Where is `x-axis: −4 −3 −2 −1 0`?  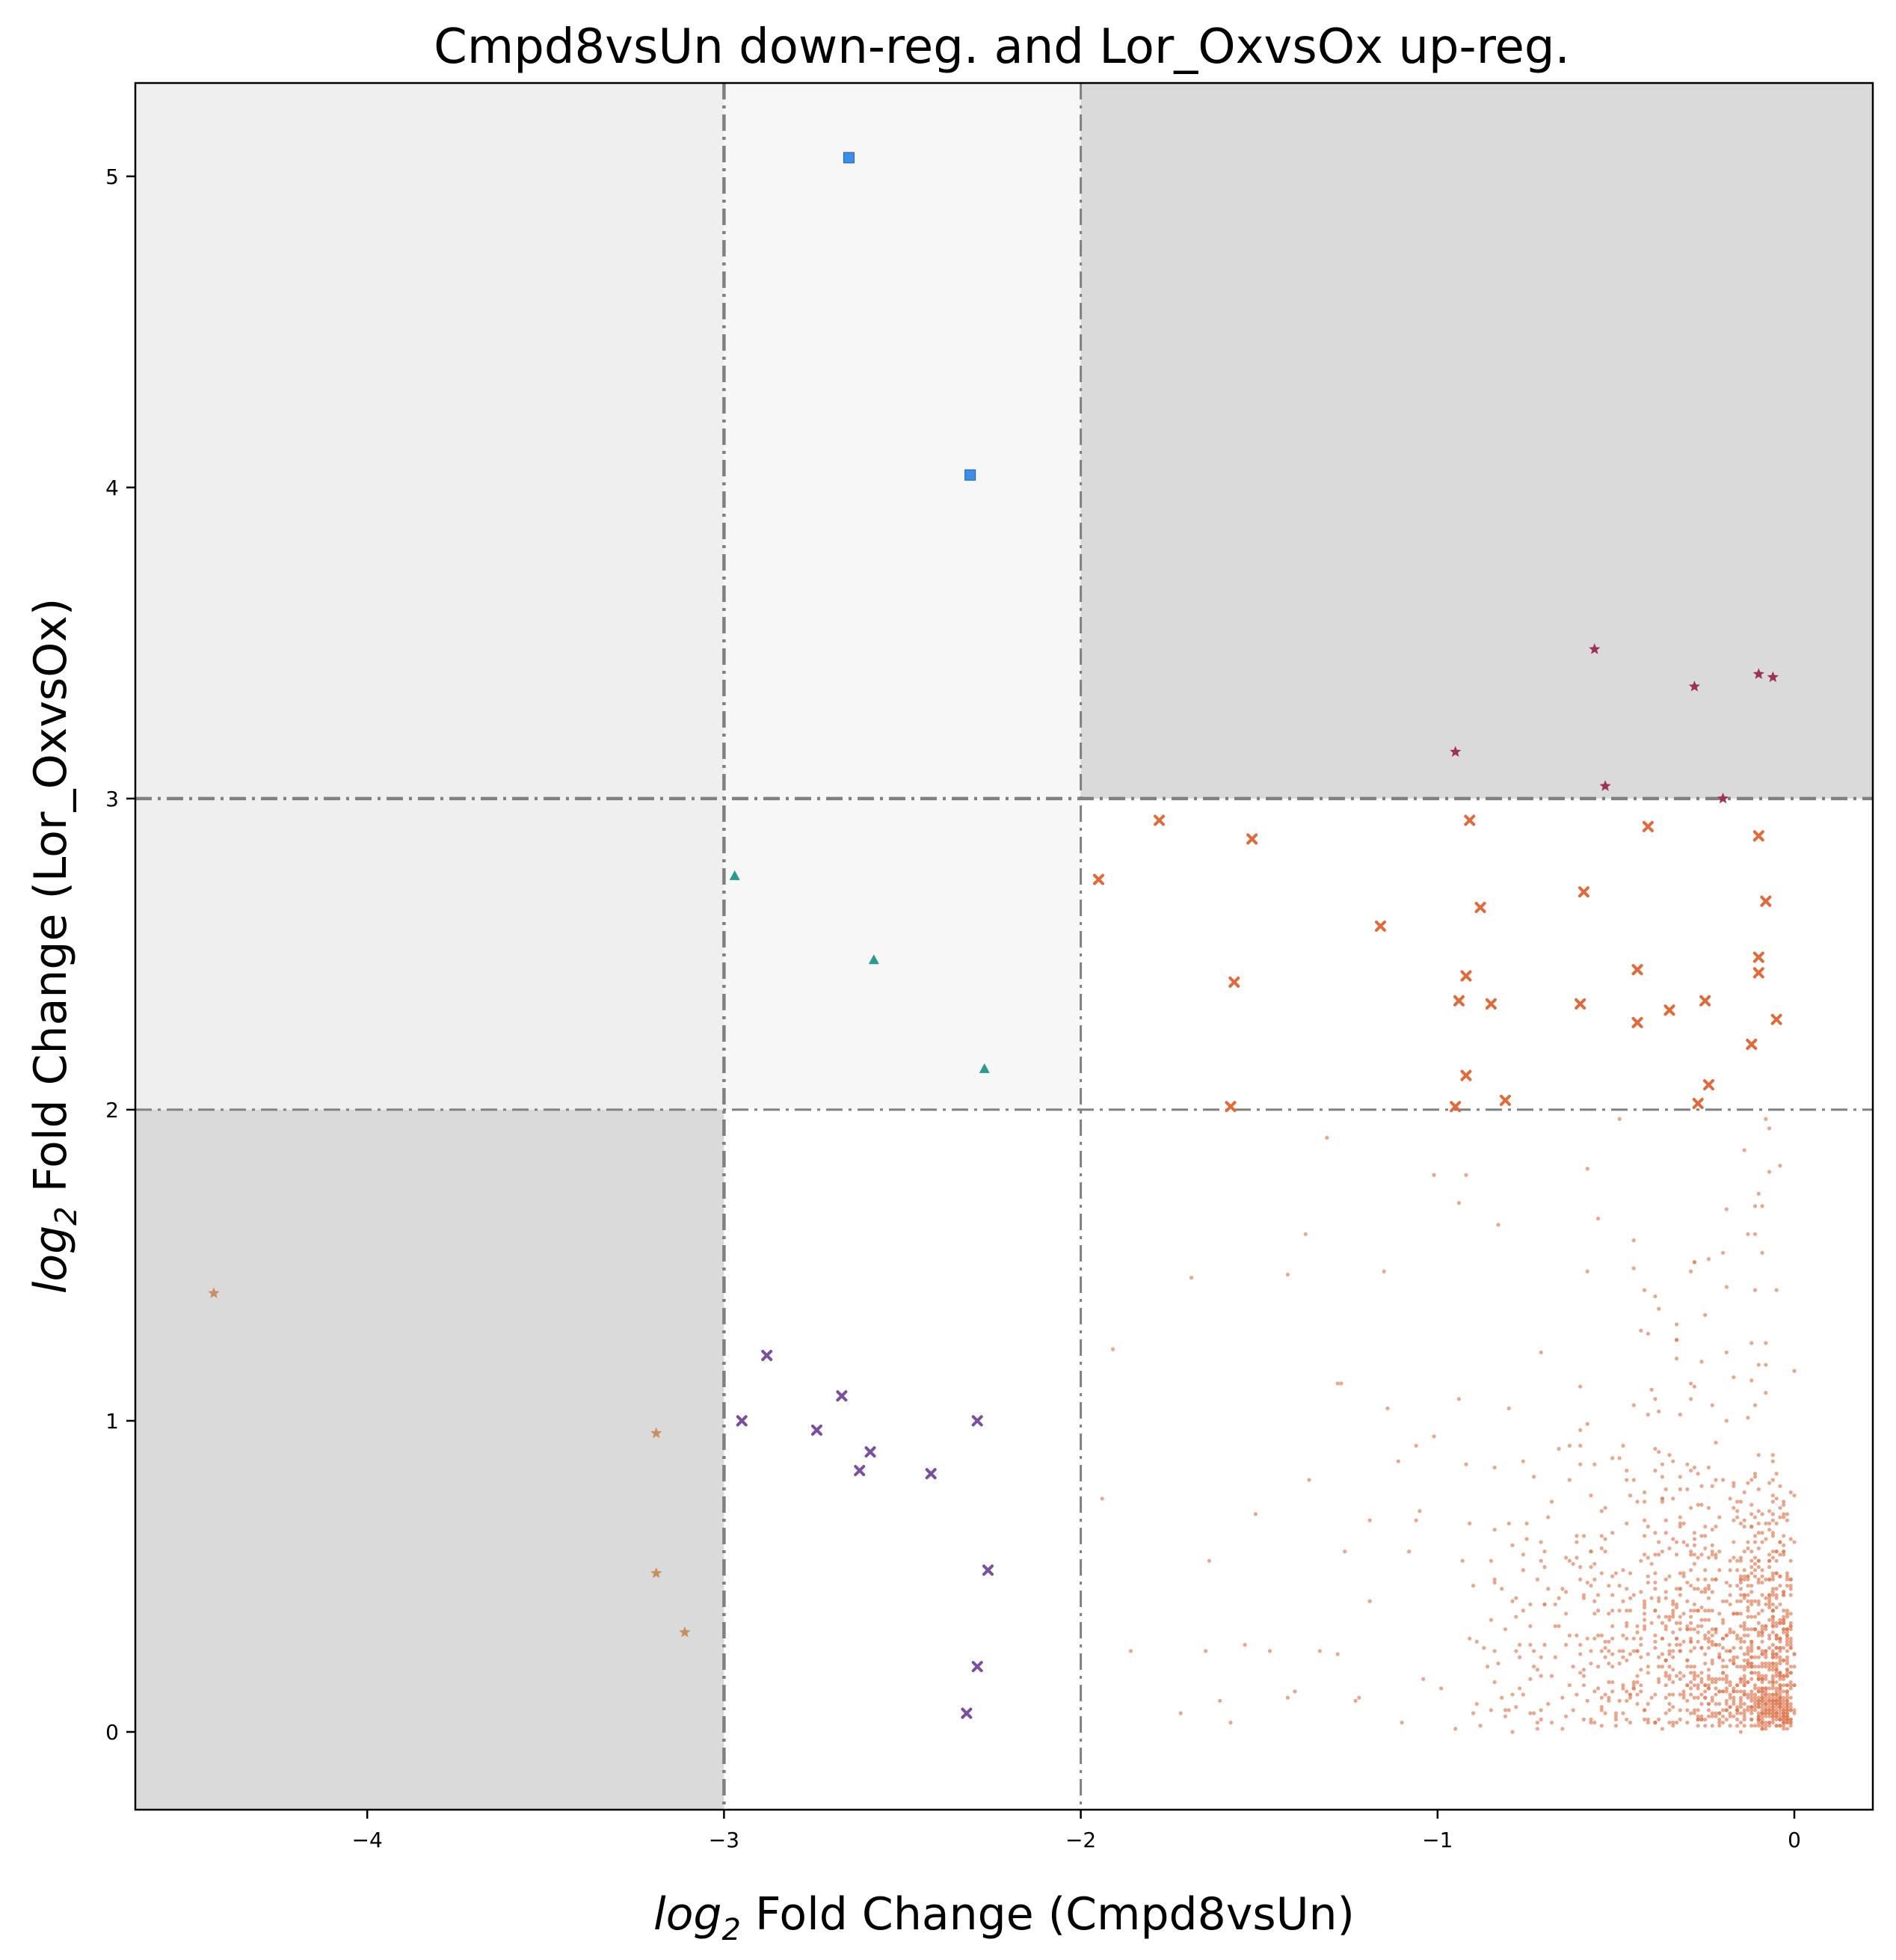
x-axis: −4 −3 −2 −1 0 is located at coordinates (1077, 1831).